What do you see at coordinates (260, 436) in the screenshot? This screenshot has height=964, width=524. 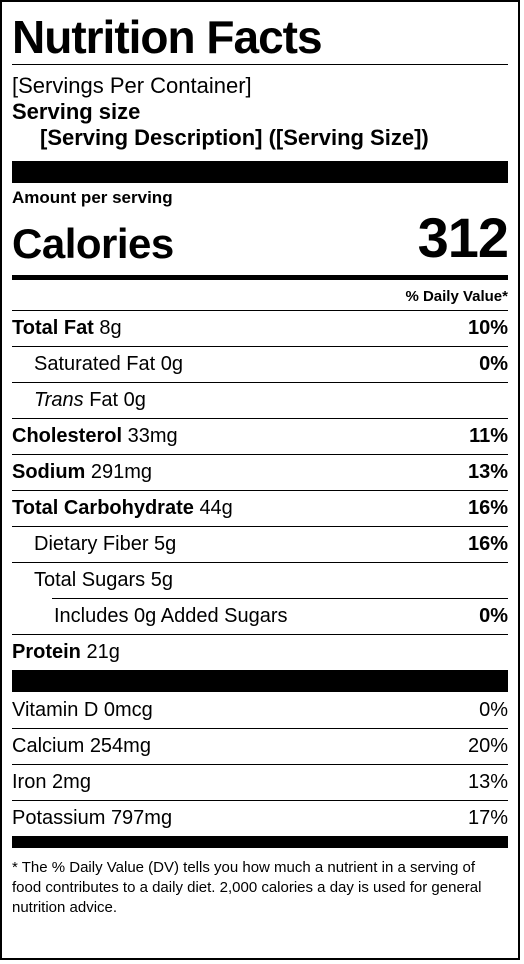 I see `nutrient-row-cholesterol: Cholesterol 33mg 11%` at bounding box center [260, 436].